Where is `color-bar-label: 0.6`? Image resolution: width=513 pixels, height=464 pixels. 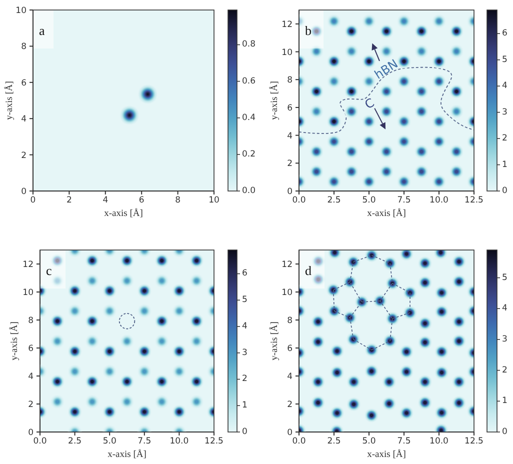 color-bar-label: 0.6 is located at coordinates (249, 81).